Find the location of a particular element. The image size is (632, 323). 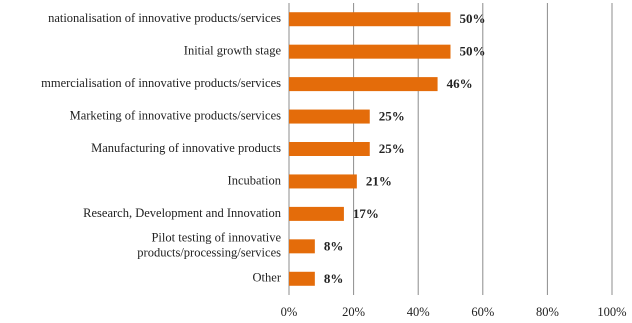

x-tick-label: 0% is located at coordinates (289, 312).